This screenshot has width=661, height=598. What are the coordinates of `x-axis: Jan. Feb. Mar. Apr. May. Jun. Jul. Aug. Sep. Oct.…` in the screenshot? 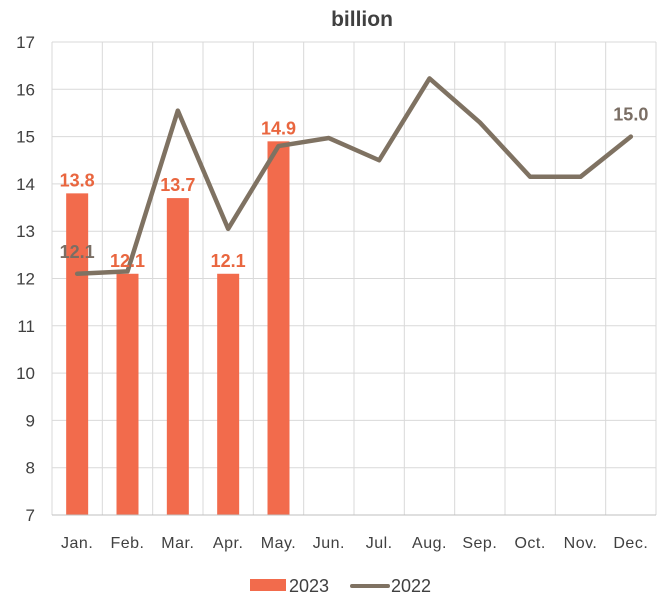 It's located at (354, 533).